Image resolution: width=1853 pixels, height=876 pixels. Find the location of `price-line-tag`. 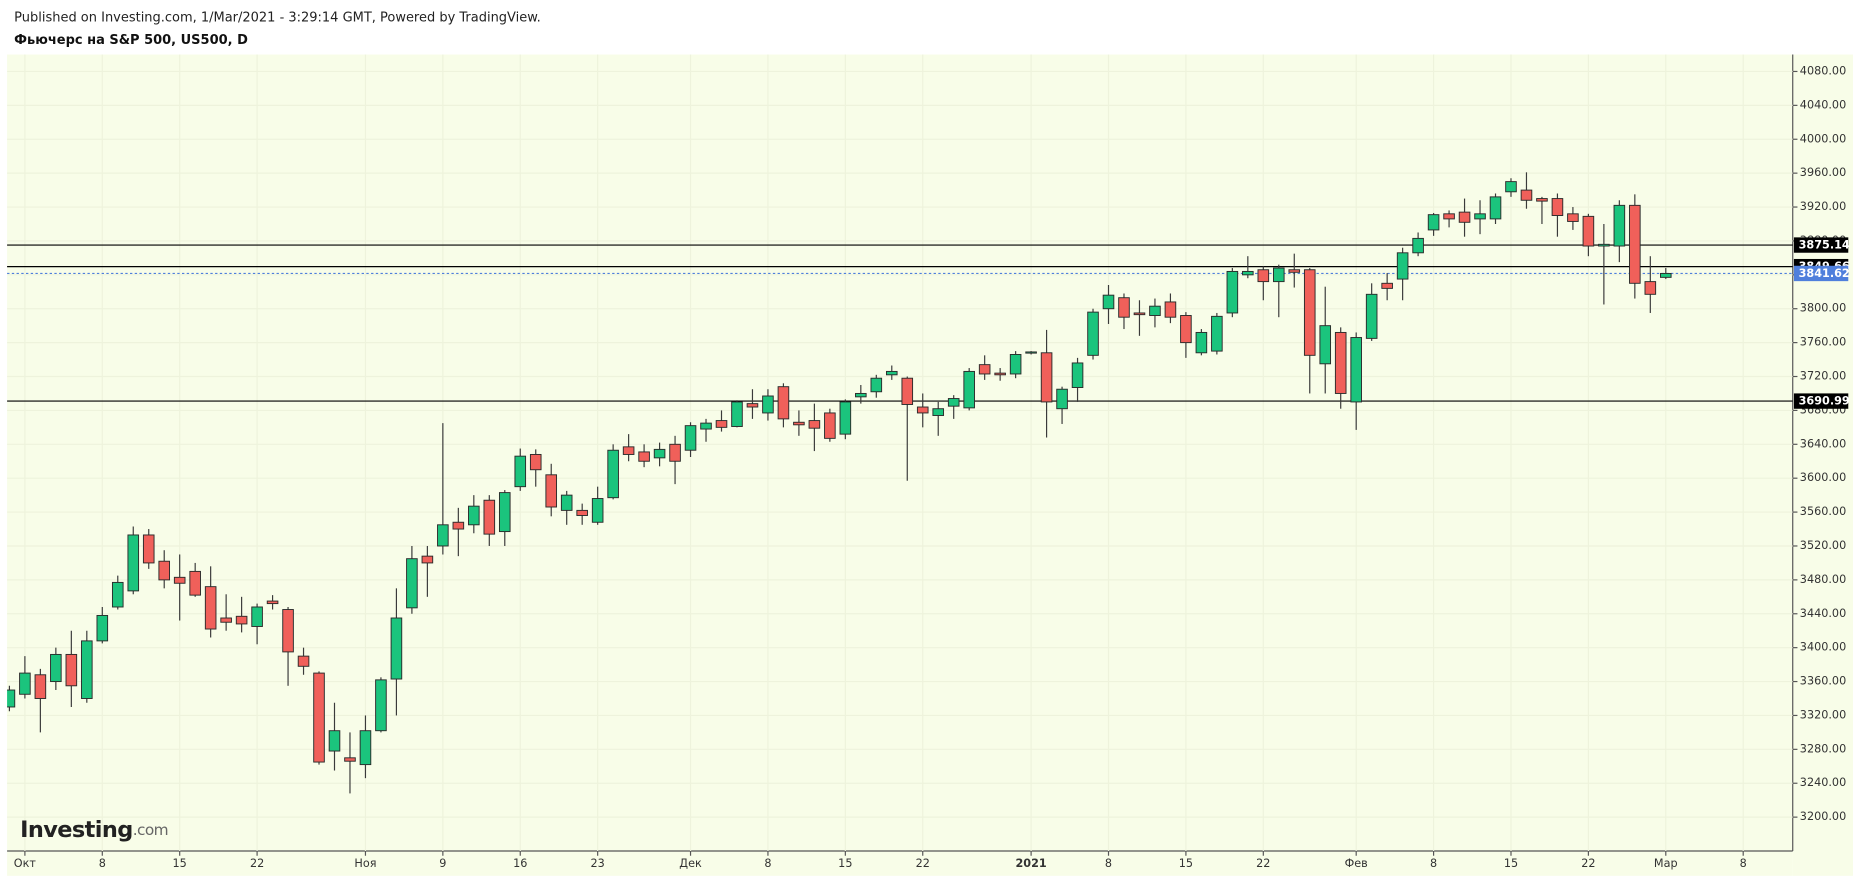

price-line-tag is located at coordinates (1821, 245).